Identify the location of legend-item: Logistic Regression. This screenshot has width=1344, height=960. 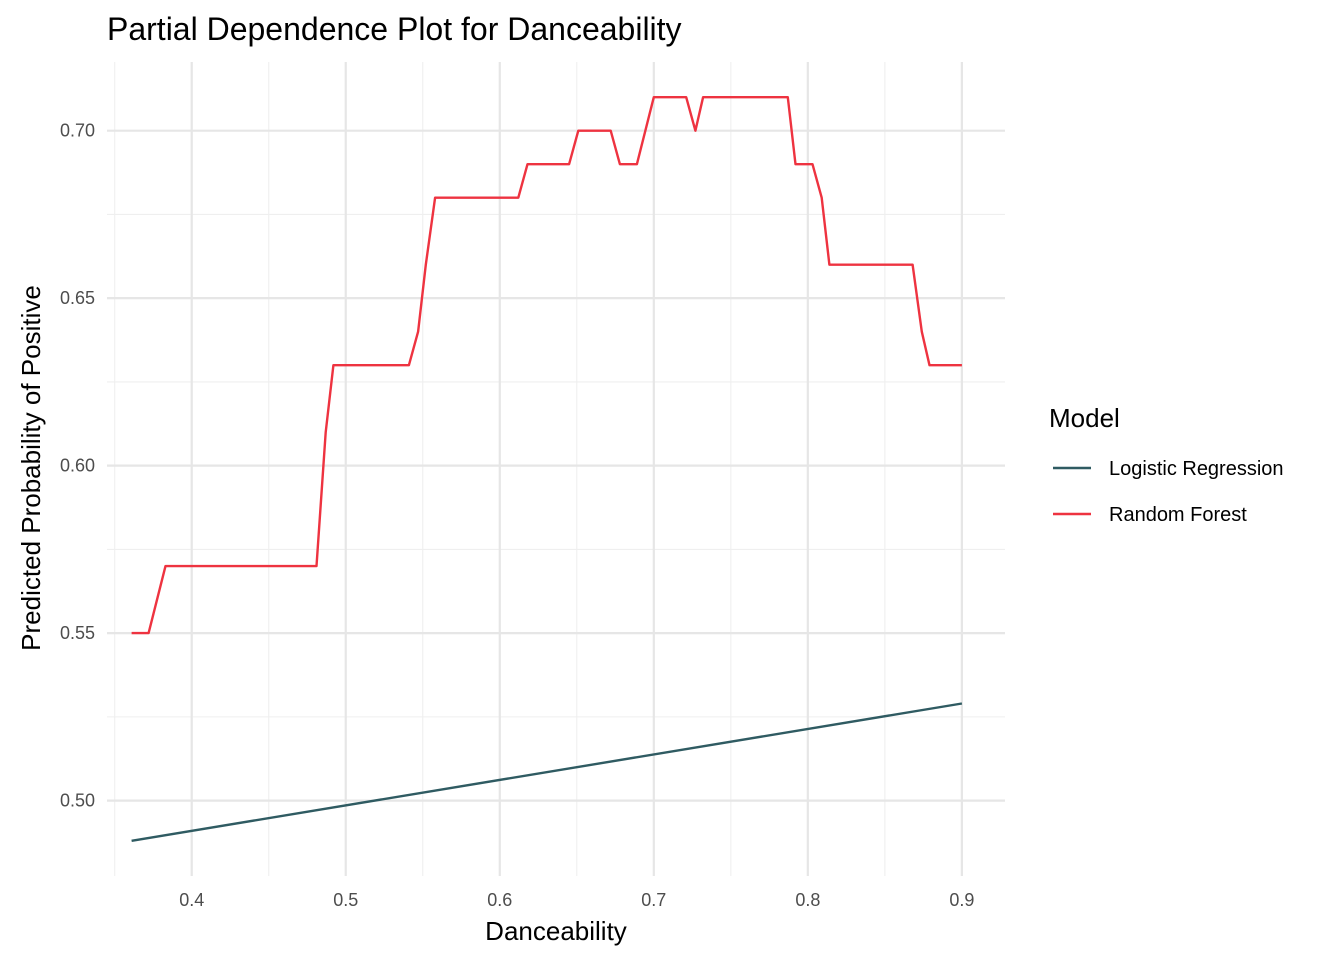
(1168, 469).